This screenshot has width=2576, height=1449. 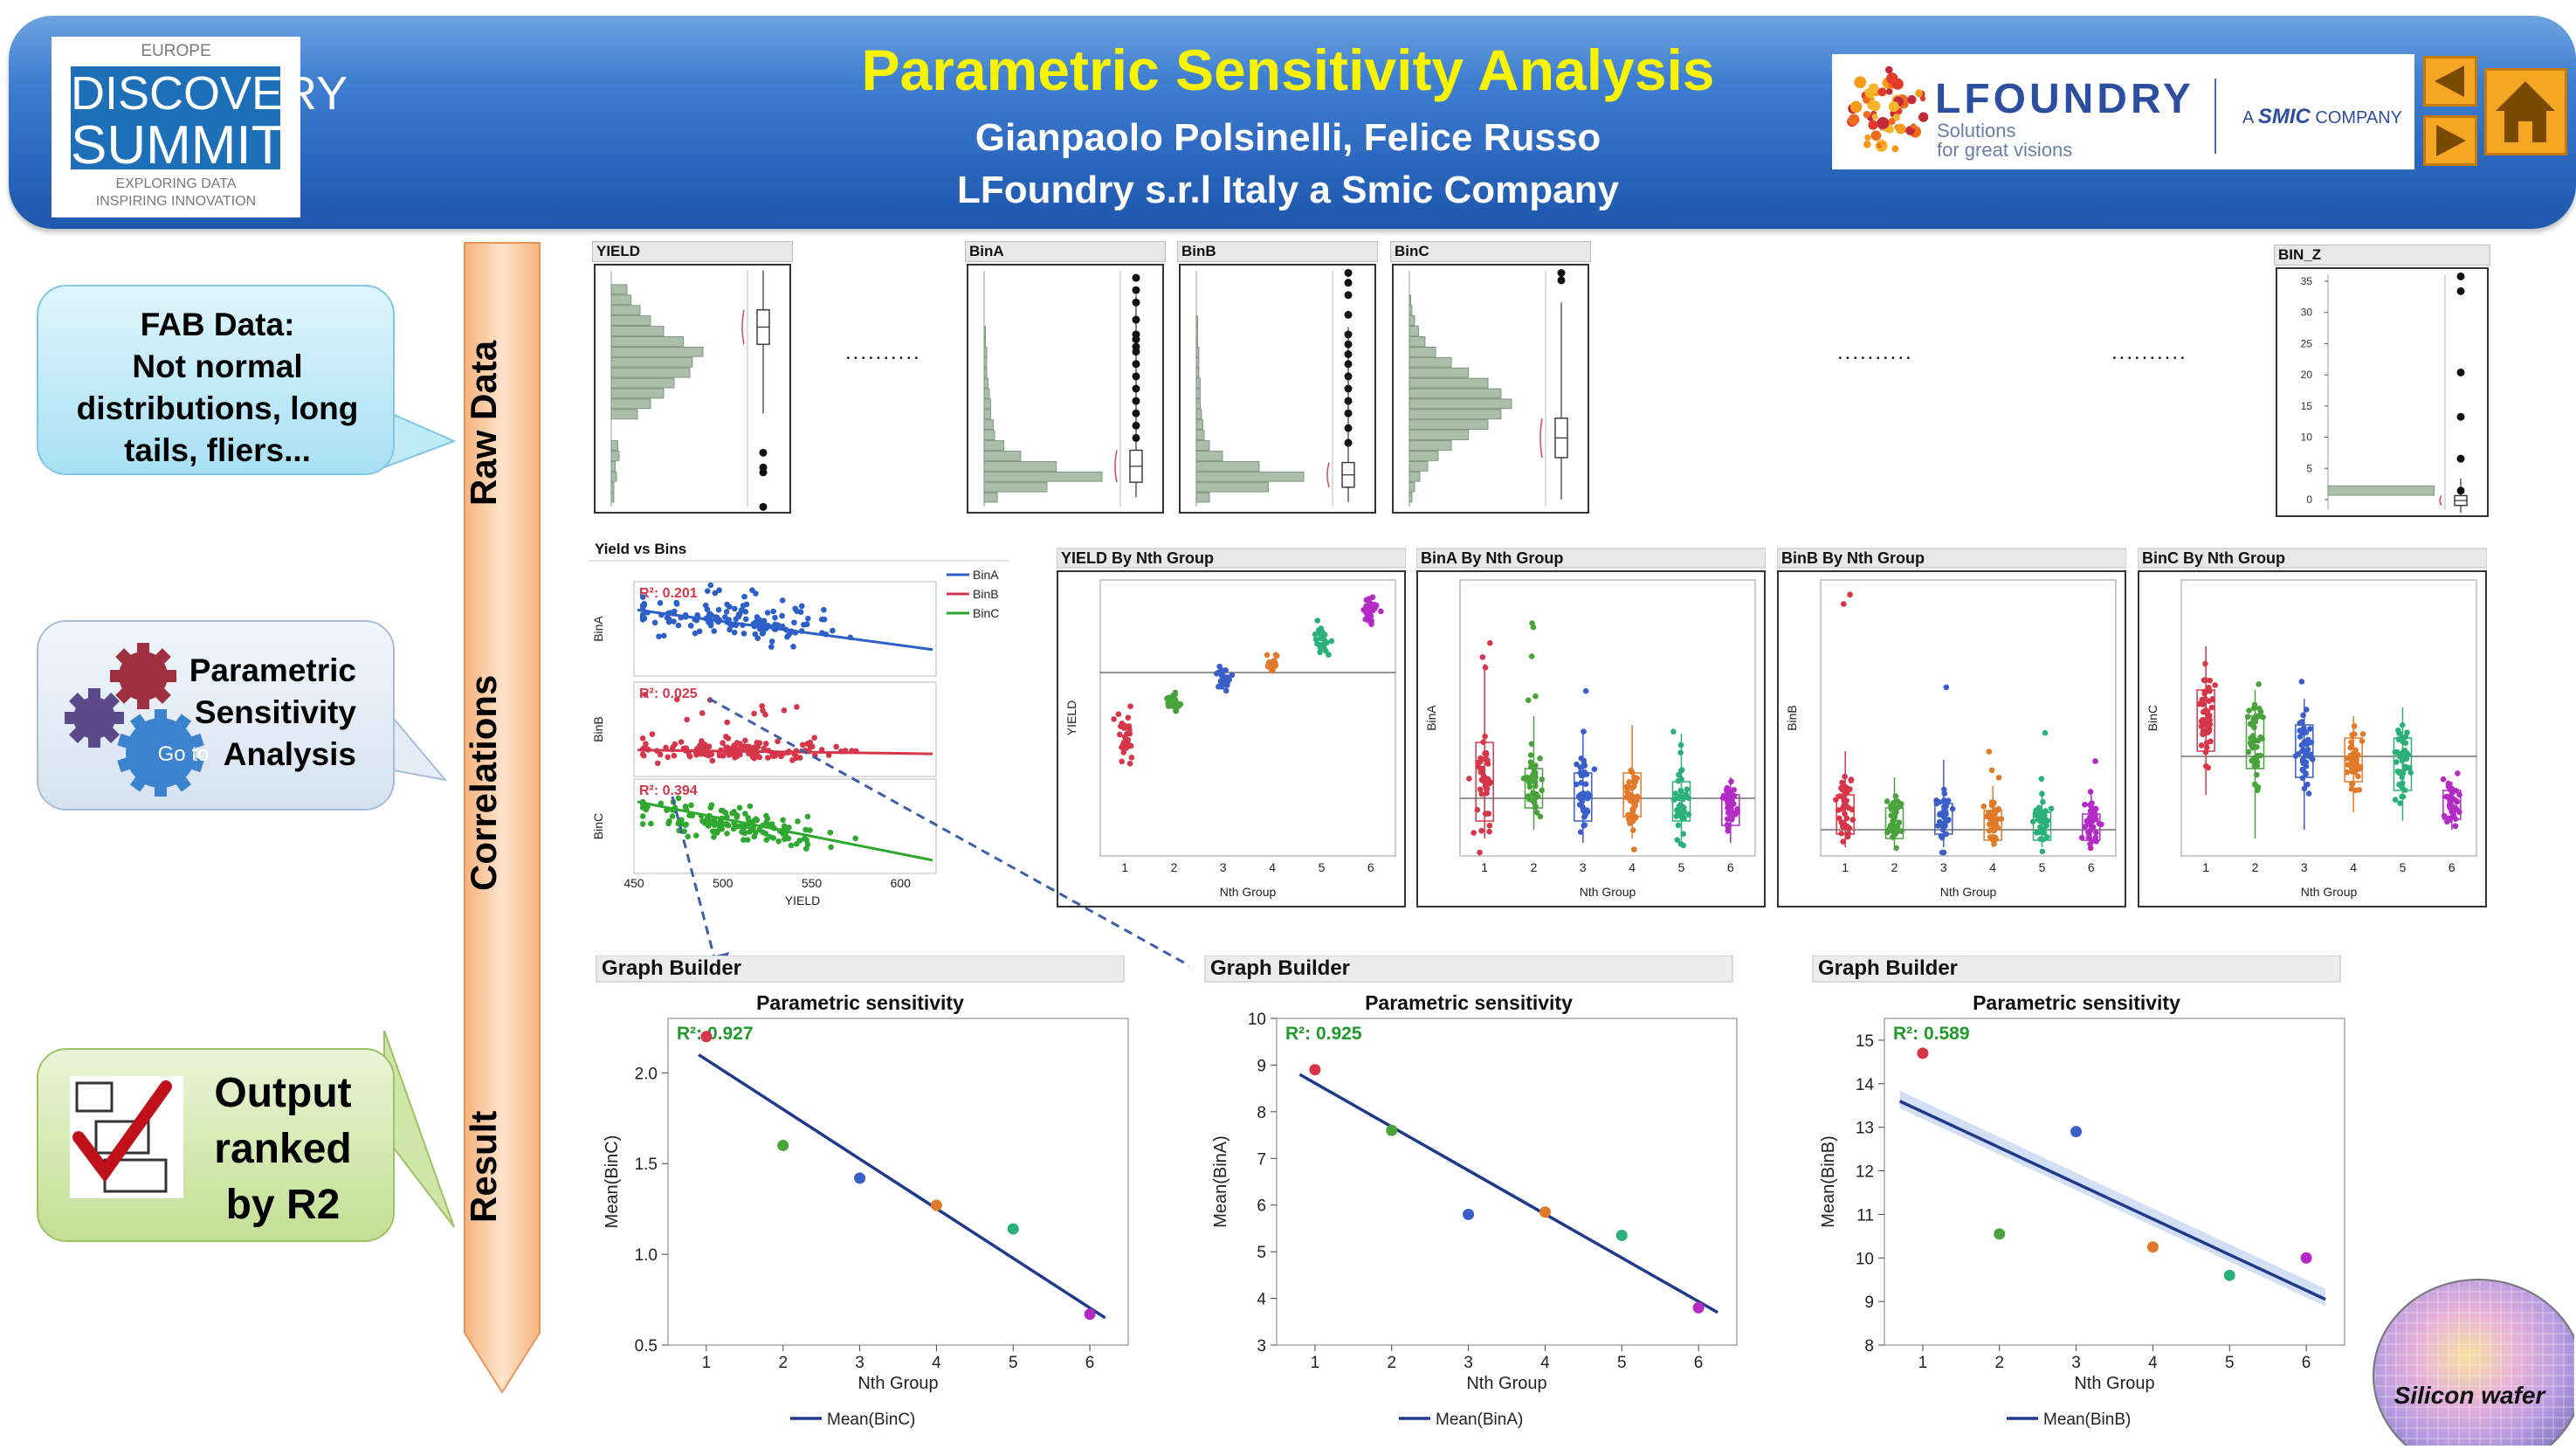 I want to click on gb-point, so click(x=936, y=1205).